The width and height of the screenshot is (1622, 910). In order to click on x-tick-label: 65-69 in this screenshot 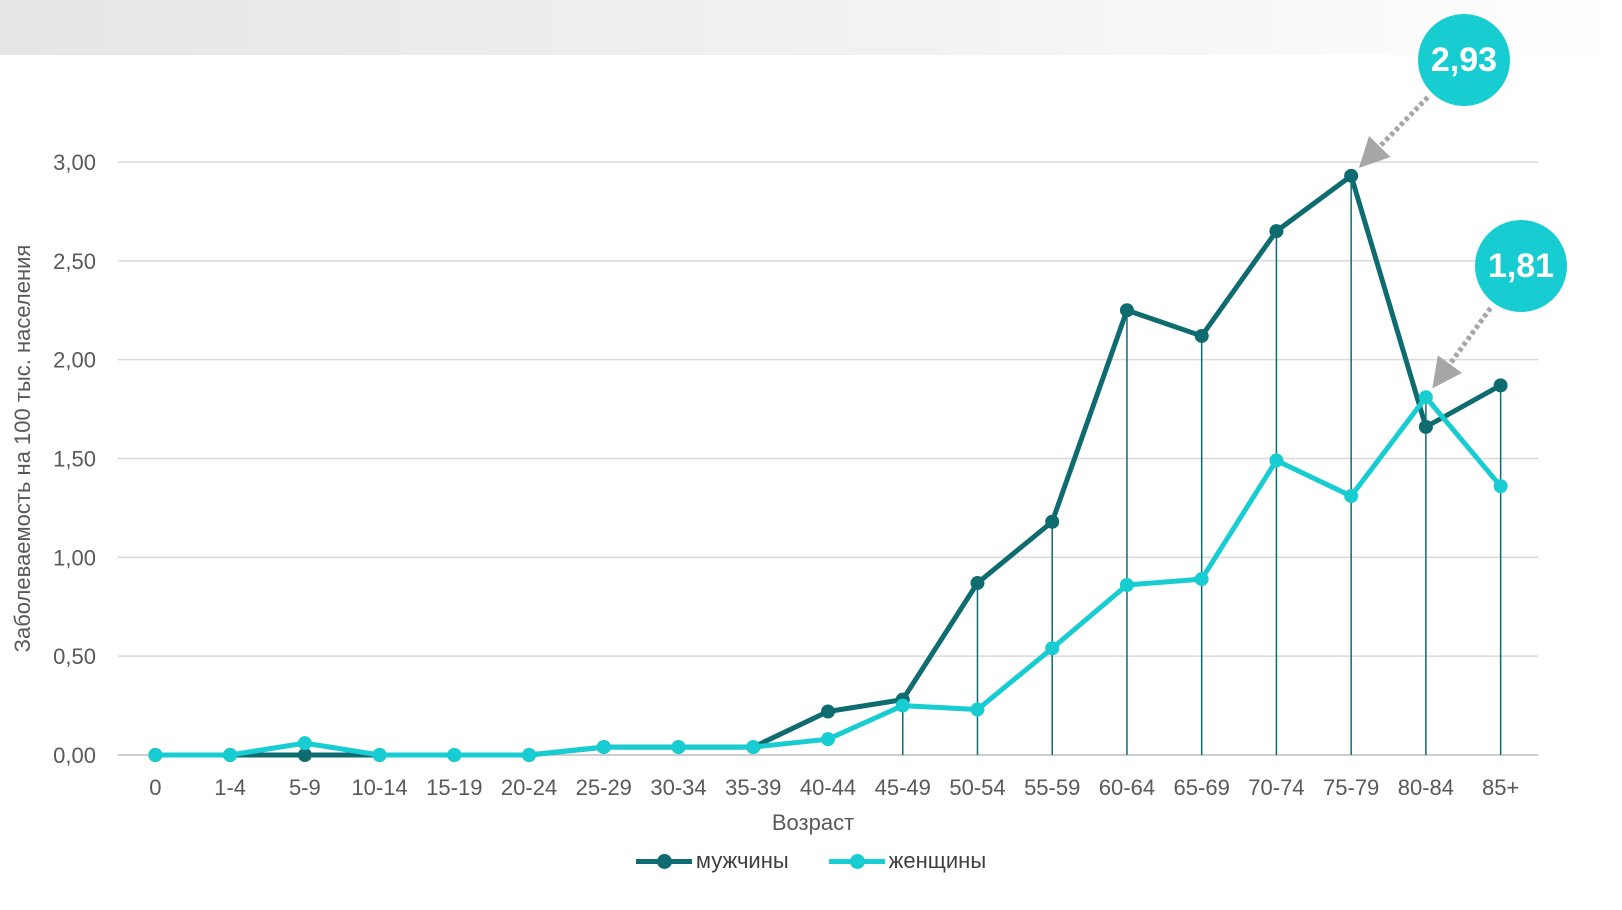, I will do `click(1202, 787)`.